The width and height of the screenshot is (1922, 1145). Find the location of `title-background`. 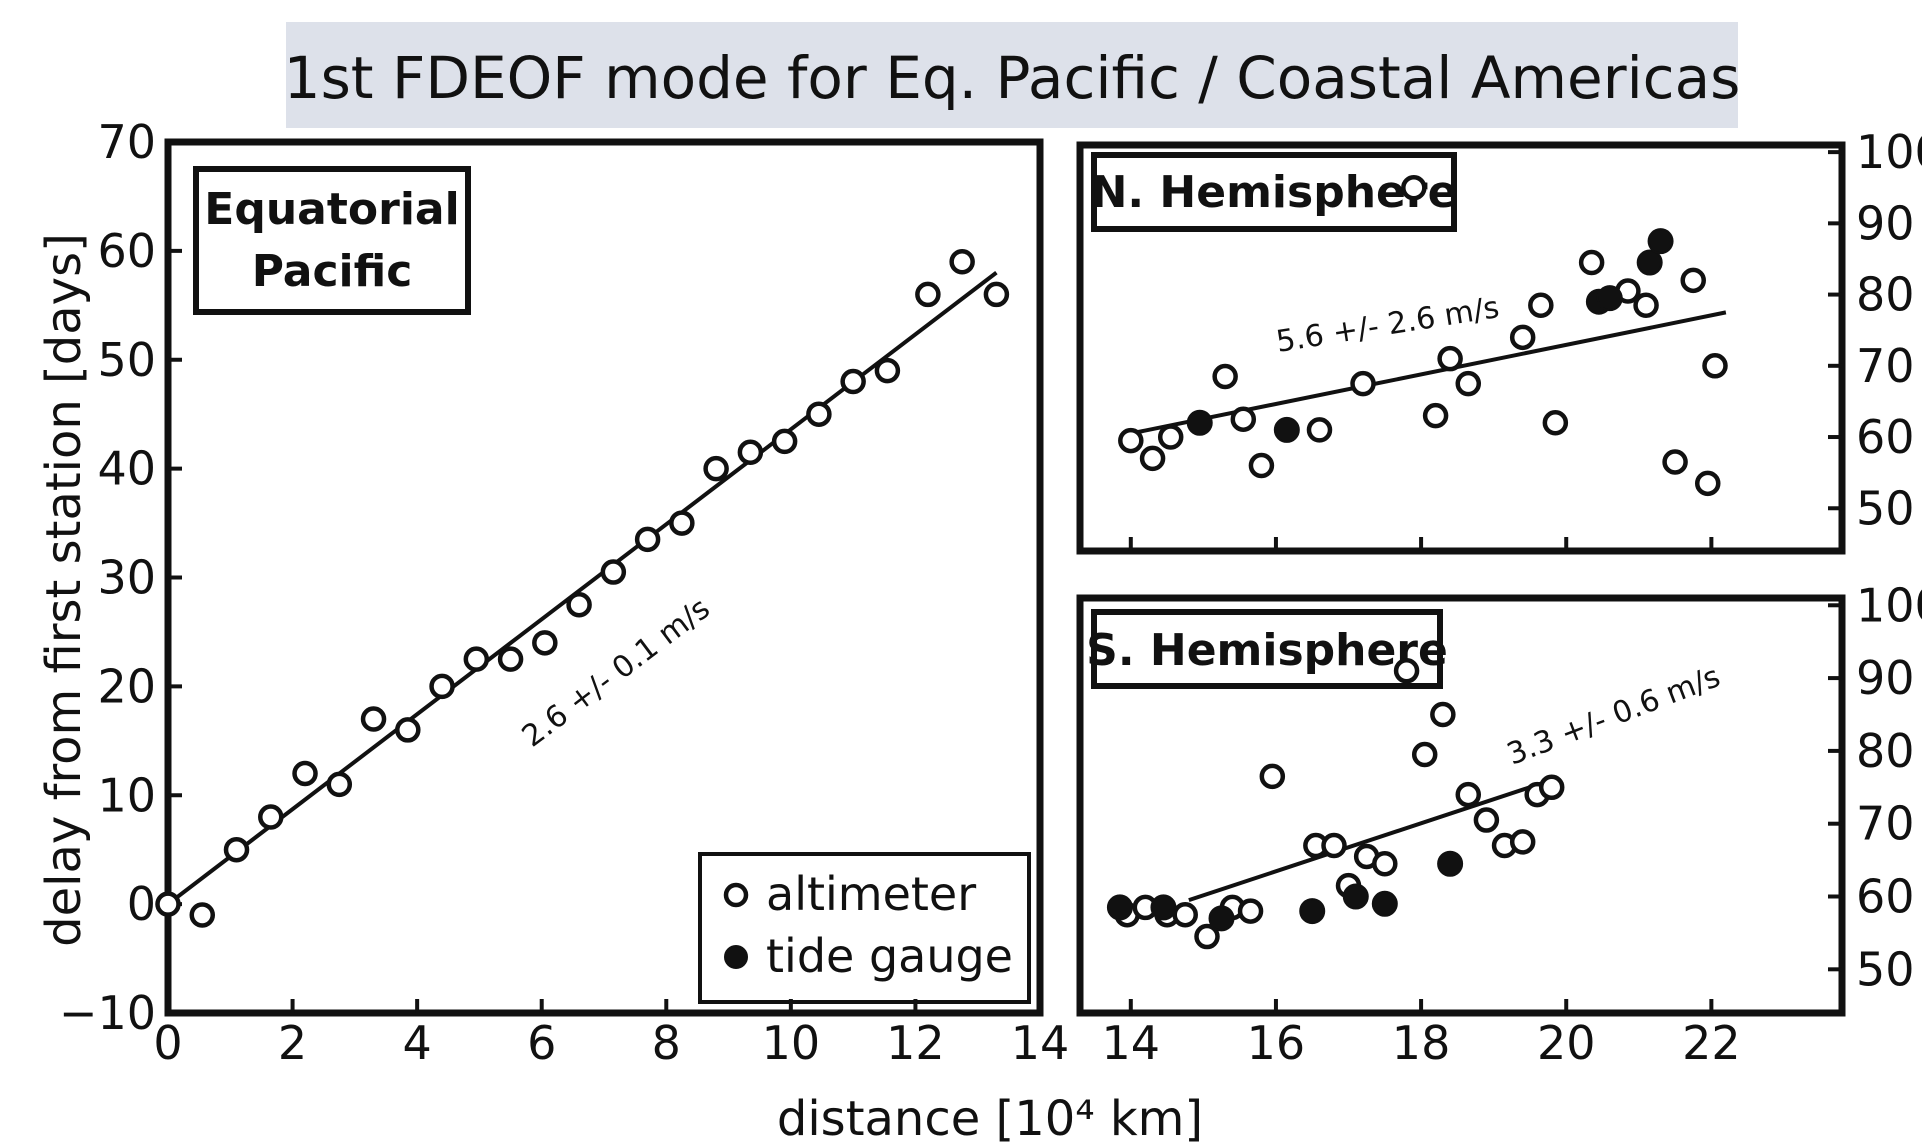

title-background is located at coordinates (1012, 75).